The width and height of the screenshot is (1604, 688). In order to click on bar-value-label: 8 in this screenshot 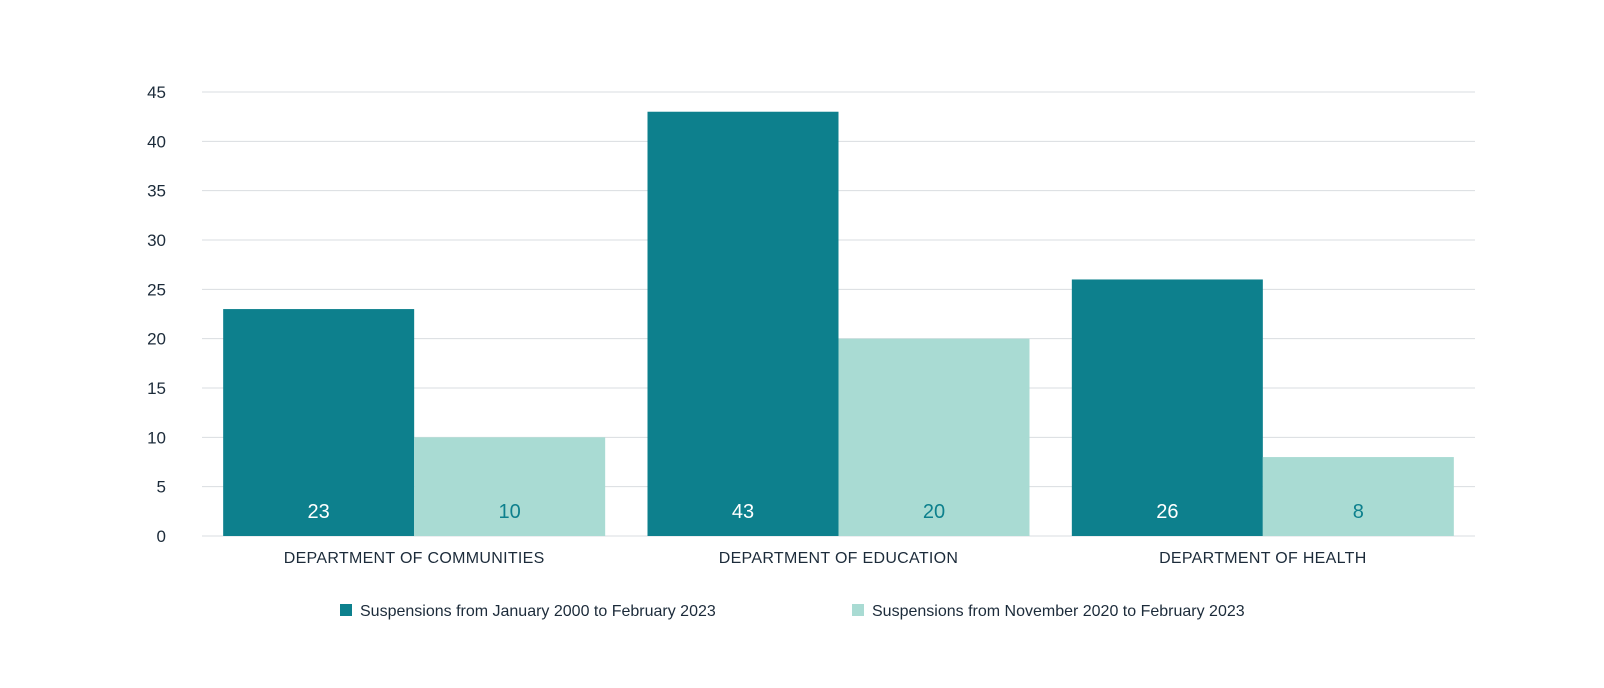, I will do `click(1358, 512)`.